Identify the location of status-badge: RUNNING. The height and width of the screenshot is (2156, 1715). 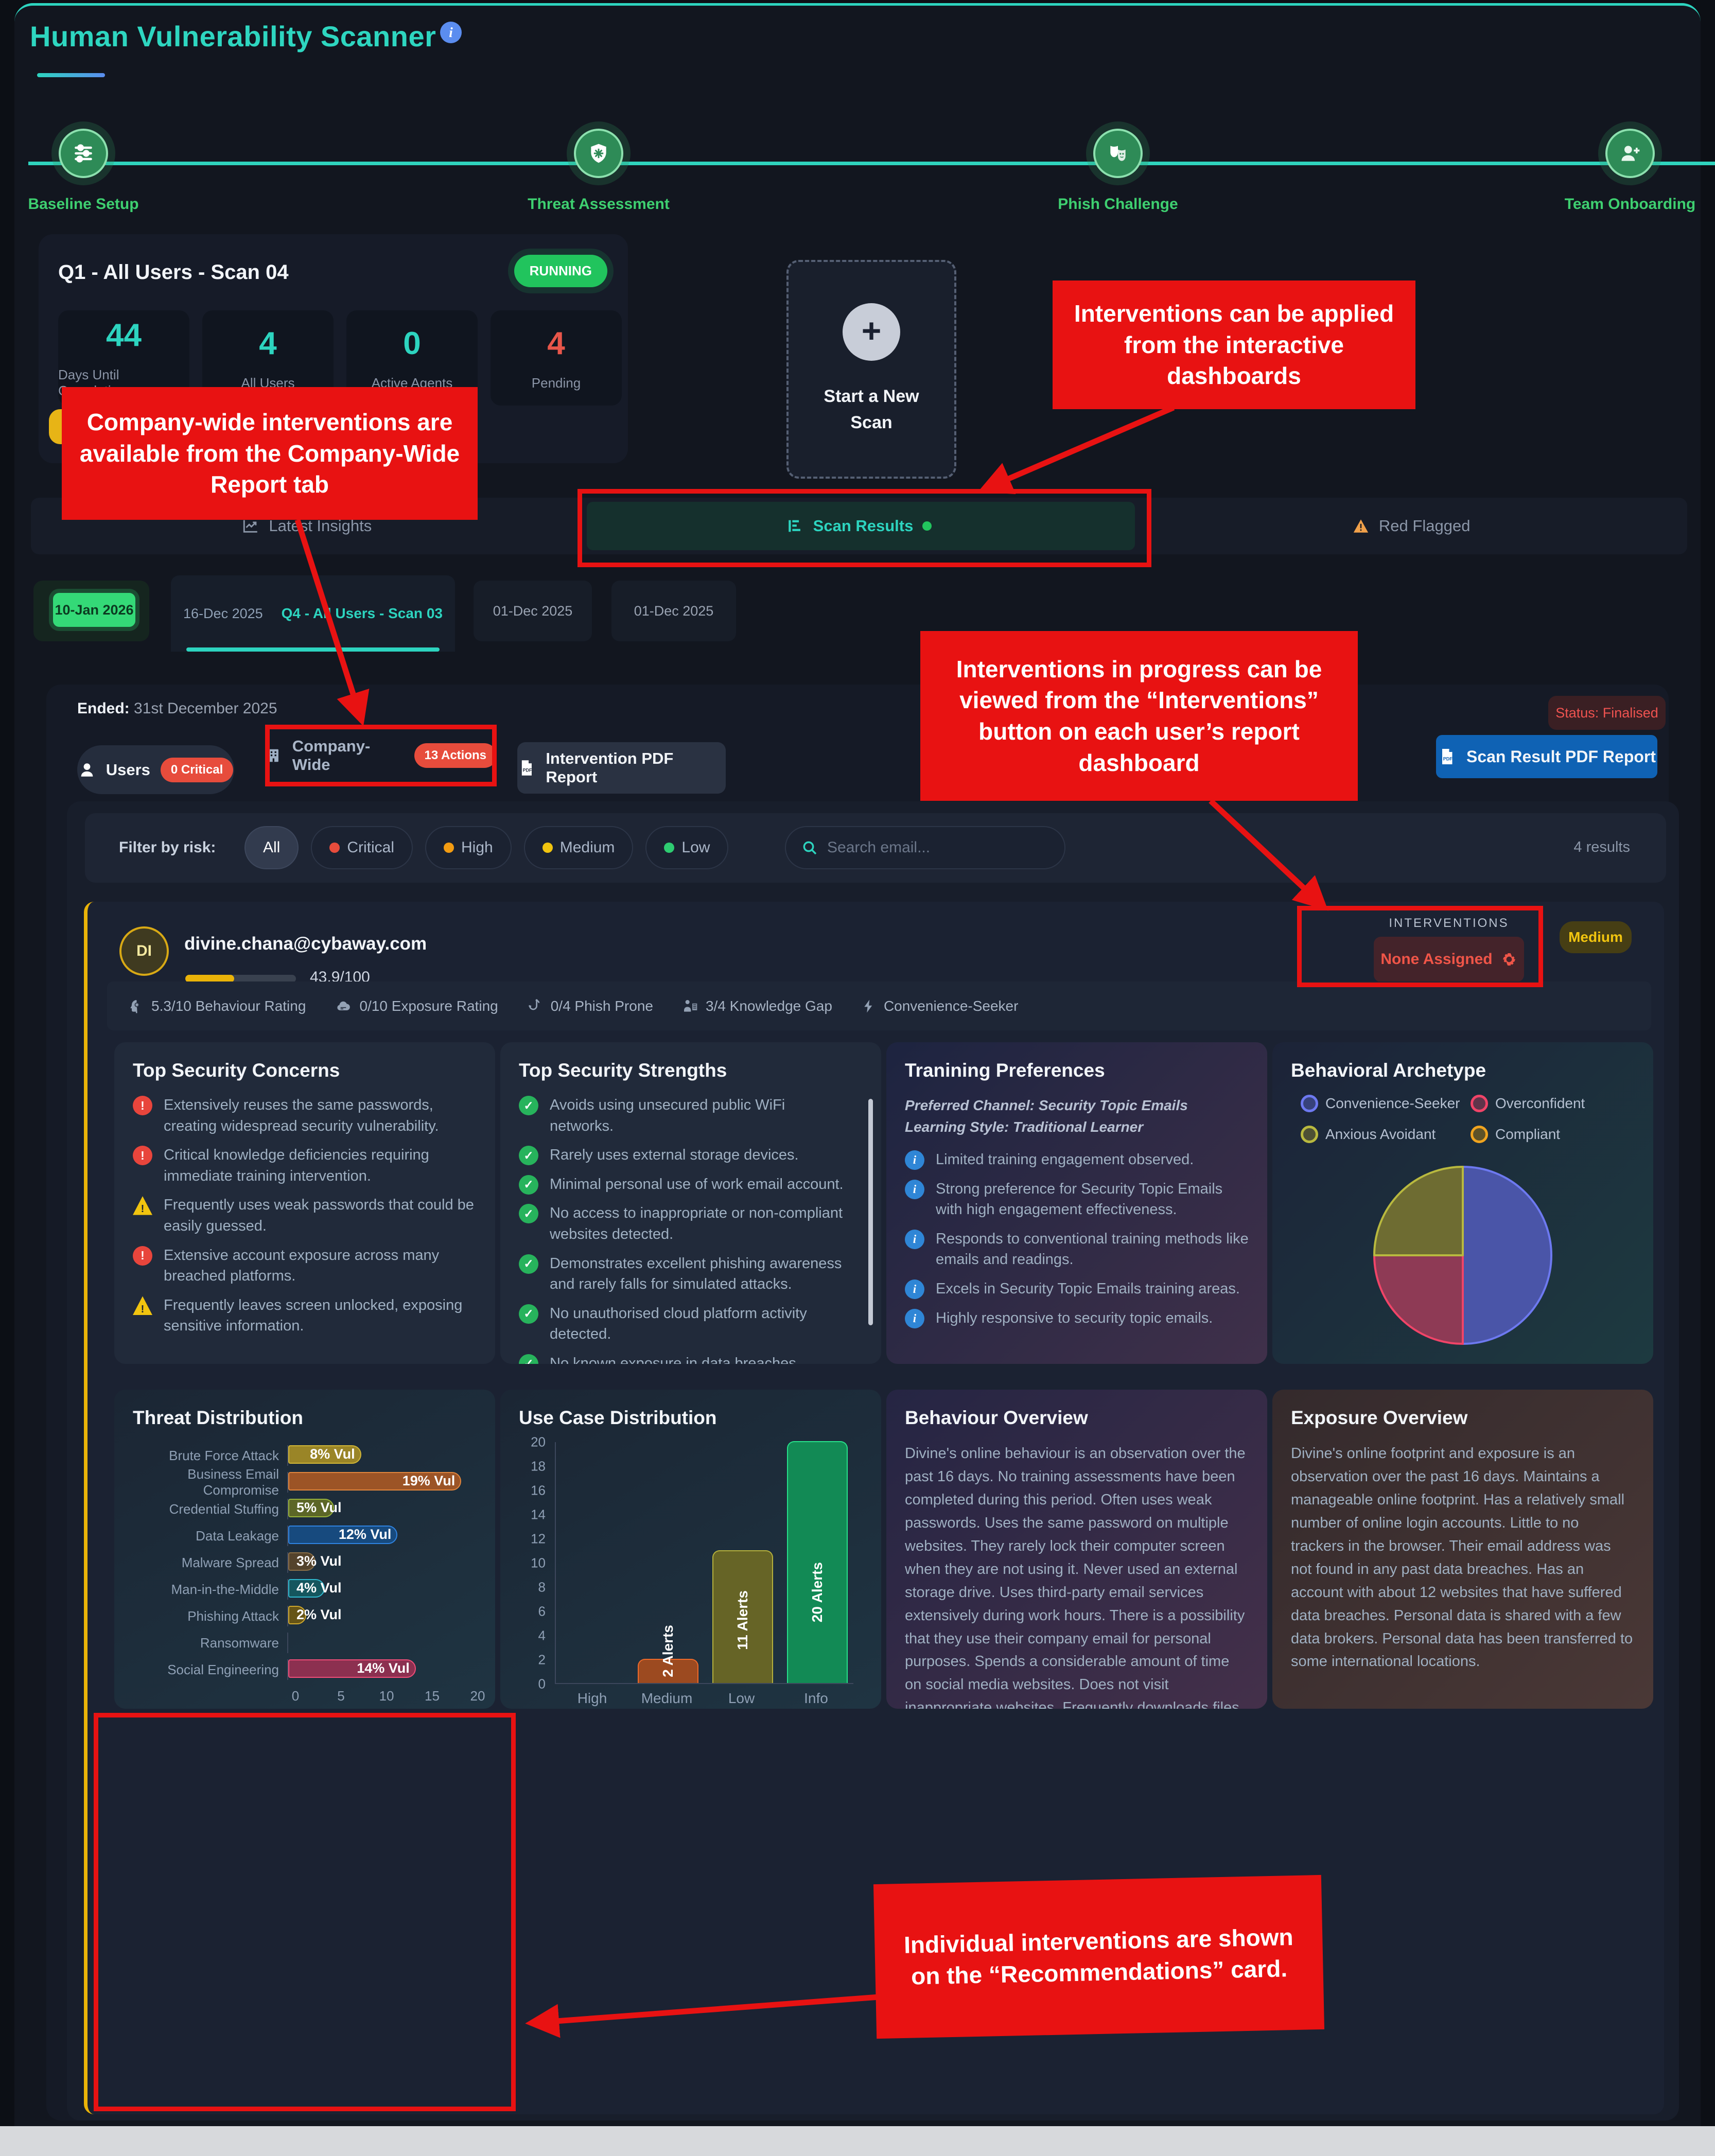
(560, 271).